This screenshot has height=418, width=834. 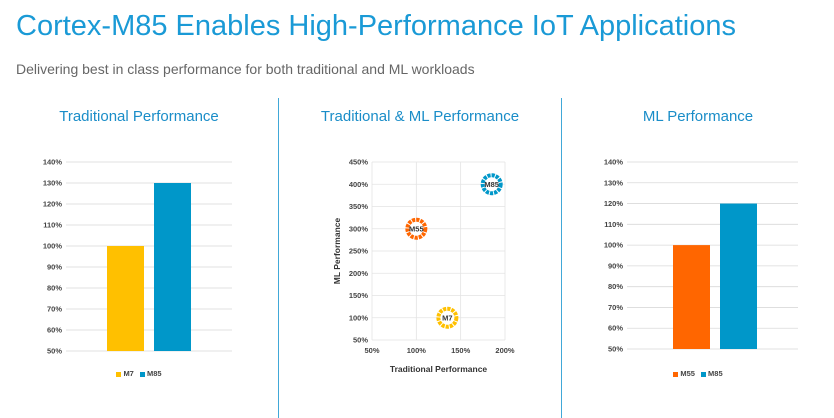 I want to click on point-label: M85, so click(x=491, y=184).